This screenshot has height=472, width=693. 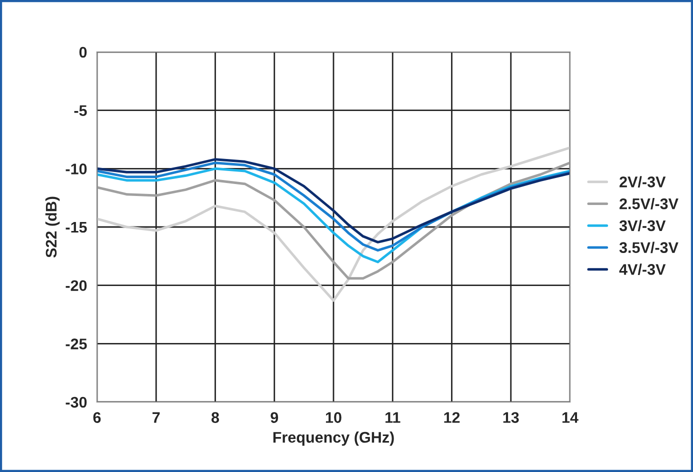 What do you see at coordinates (80, 110) in the screenshot?
I see `y-tick-label: -5` at bounding box center [80, 110].